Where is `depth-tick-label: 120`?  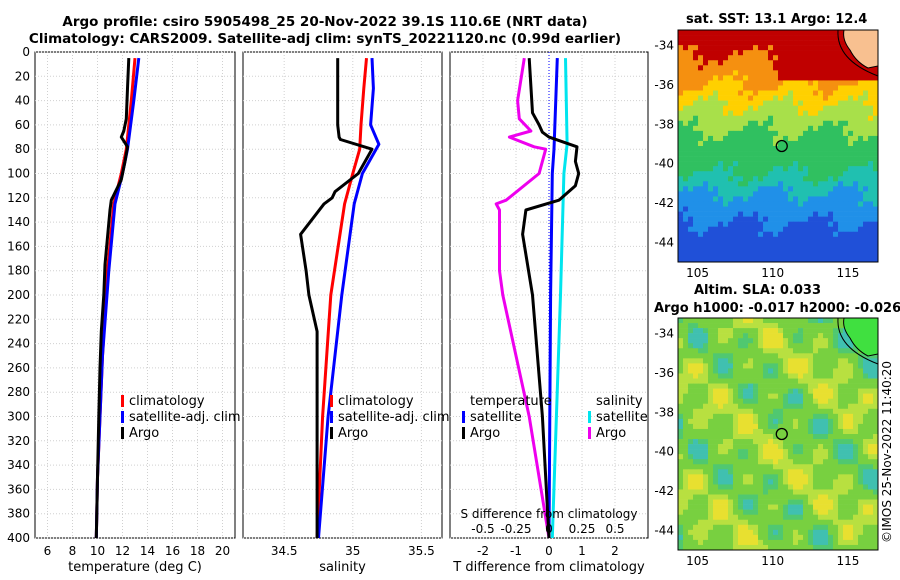
depth-tick-label: 120 is located at coordinates (18, 198).